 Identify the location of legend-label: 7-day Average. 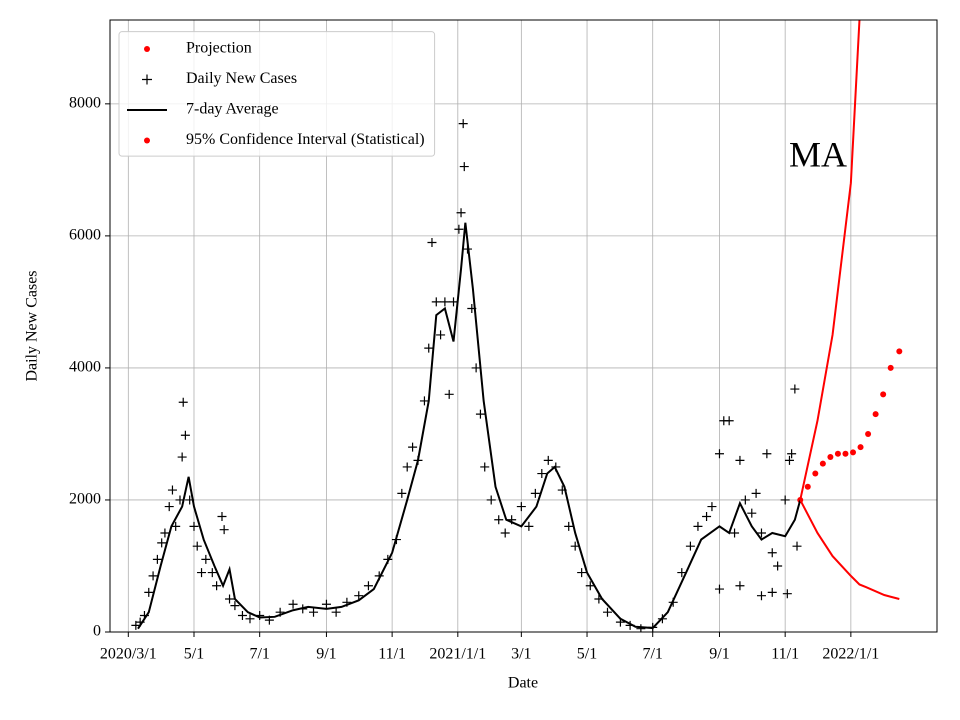
(232, 109).